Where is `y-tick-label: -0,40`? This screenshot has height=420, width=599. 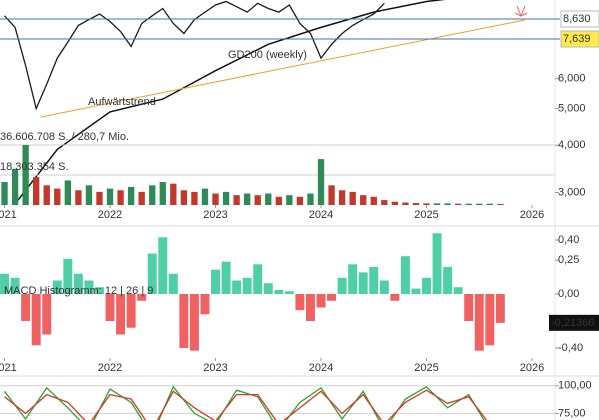
y-tick-label: -0,40 is located at coordinates (570, 348).